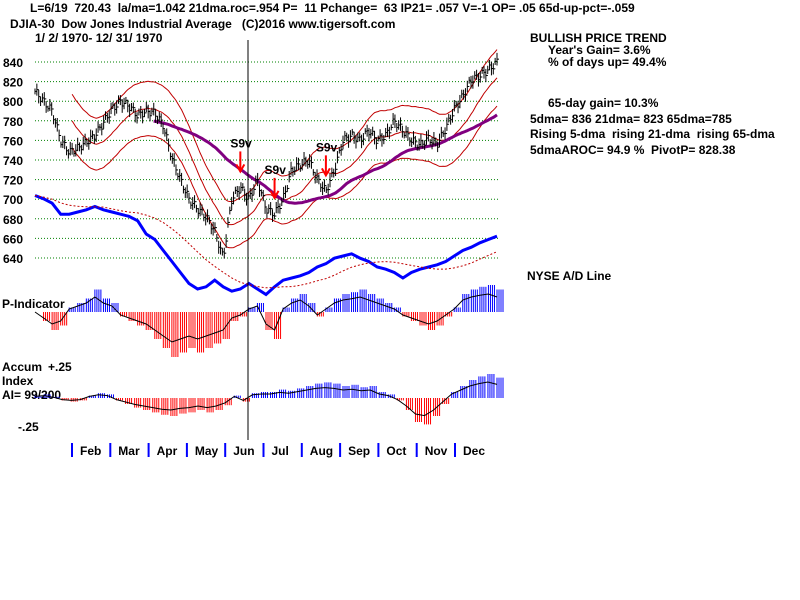  What do you see at coordinates (99, 38) in the screenshot?
I see `date-range: 1/ 2/ 1970- 12/ 31/ 1970` at bounding box center [99, 38].